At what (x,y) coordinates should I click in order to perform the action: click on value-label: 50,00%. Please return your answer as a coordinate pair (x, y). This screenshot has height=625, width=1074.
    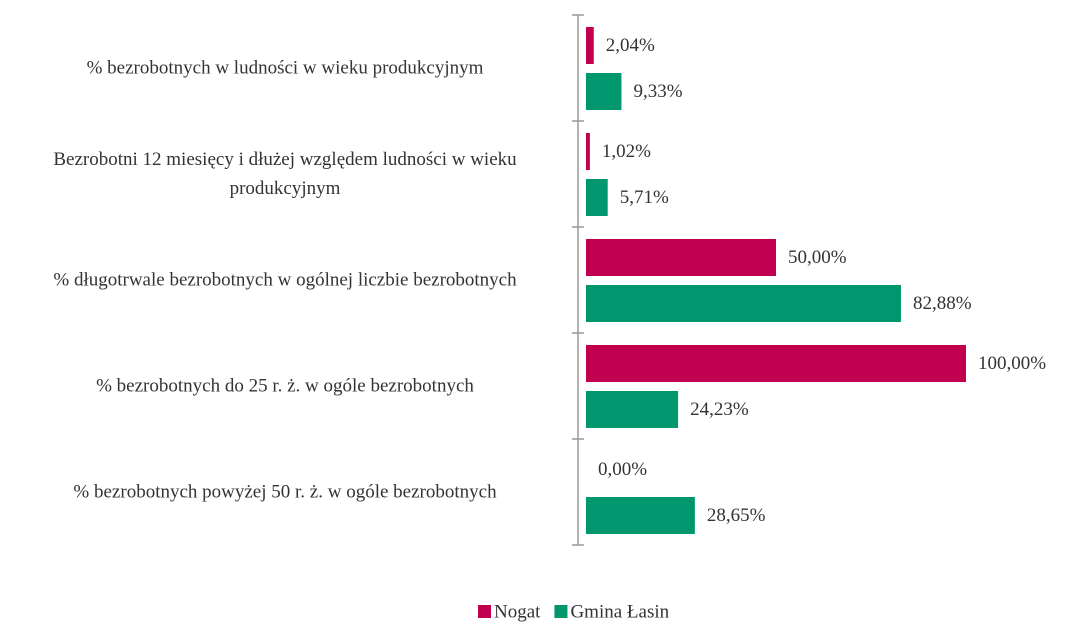
    Looking at the image, I should click on (817, 257).